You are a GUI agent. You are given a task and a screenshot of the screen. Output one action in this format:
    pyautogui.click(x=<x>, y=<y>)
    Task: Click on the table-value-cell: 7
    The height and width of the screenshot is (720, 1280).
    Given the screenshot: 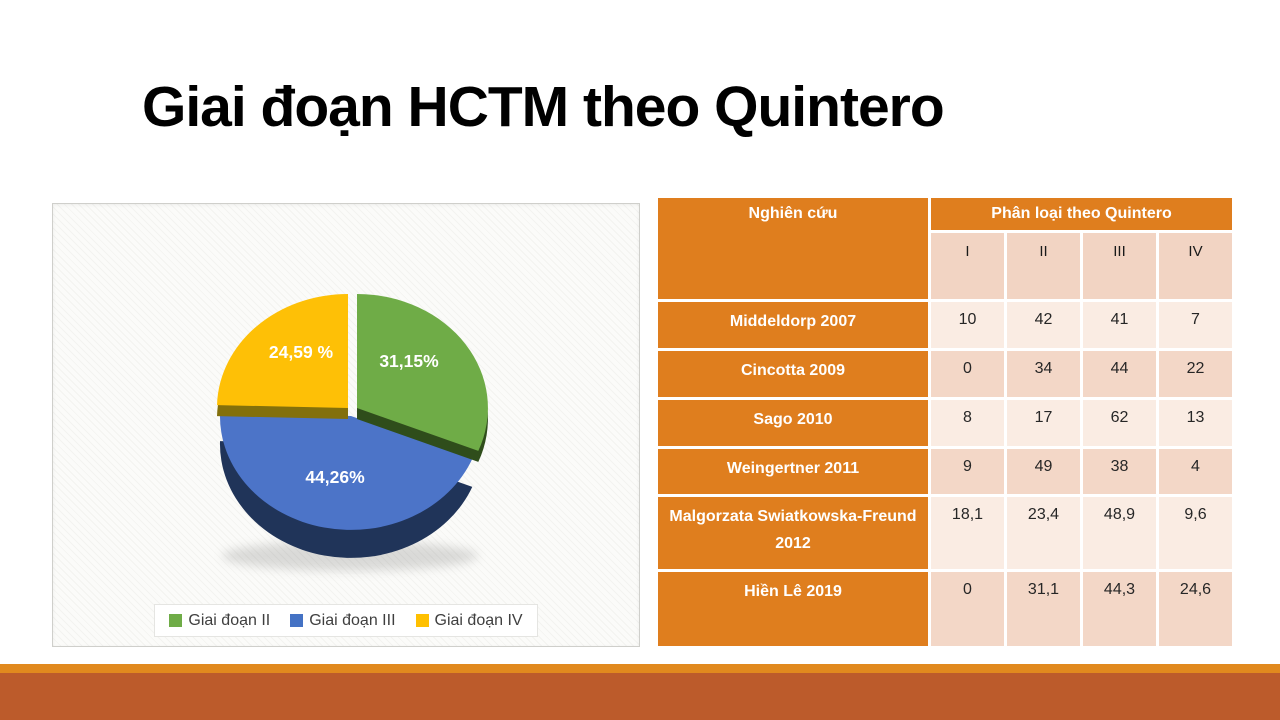 What is the action you would take?
    pyautogui.click(x=1195, y=325)
    